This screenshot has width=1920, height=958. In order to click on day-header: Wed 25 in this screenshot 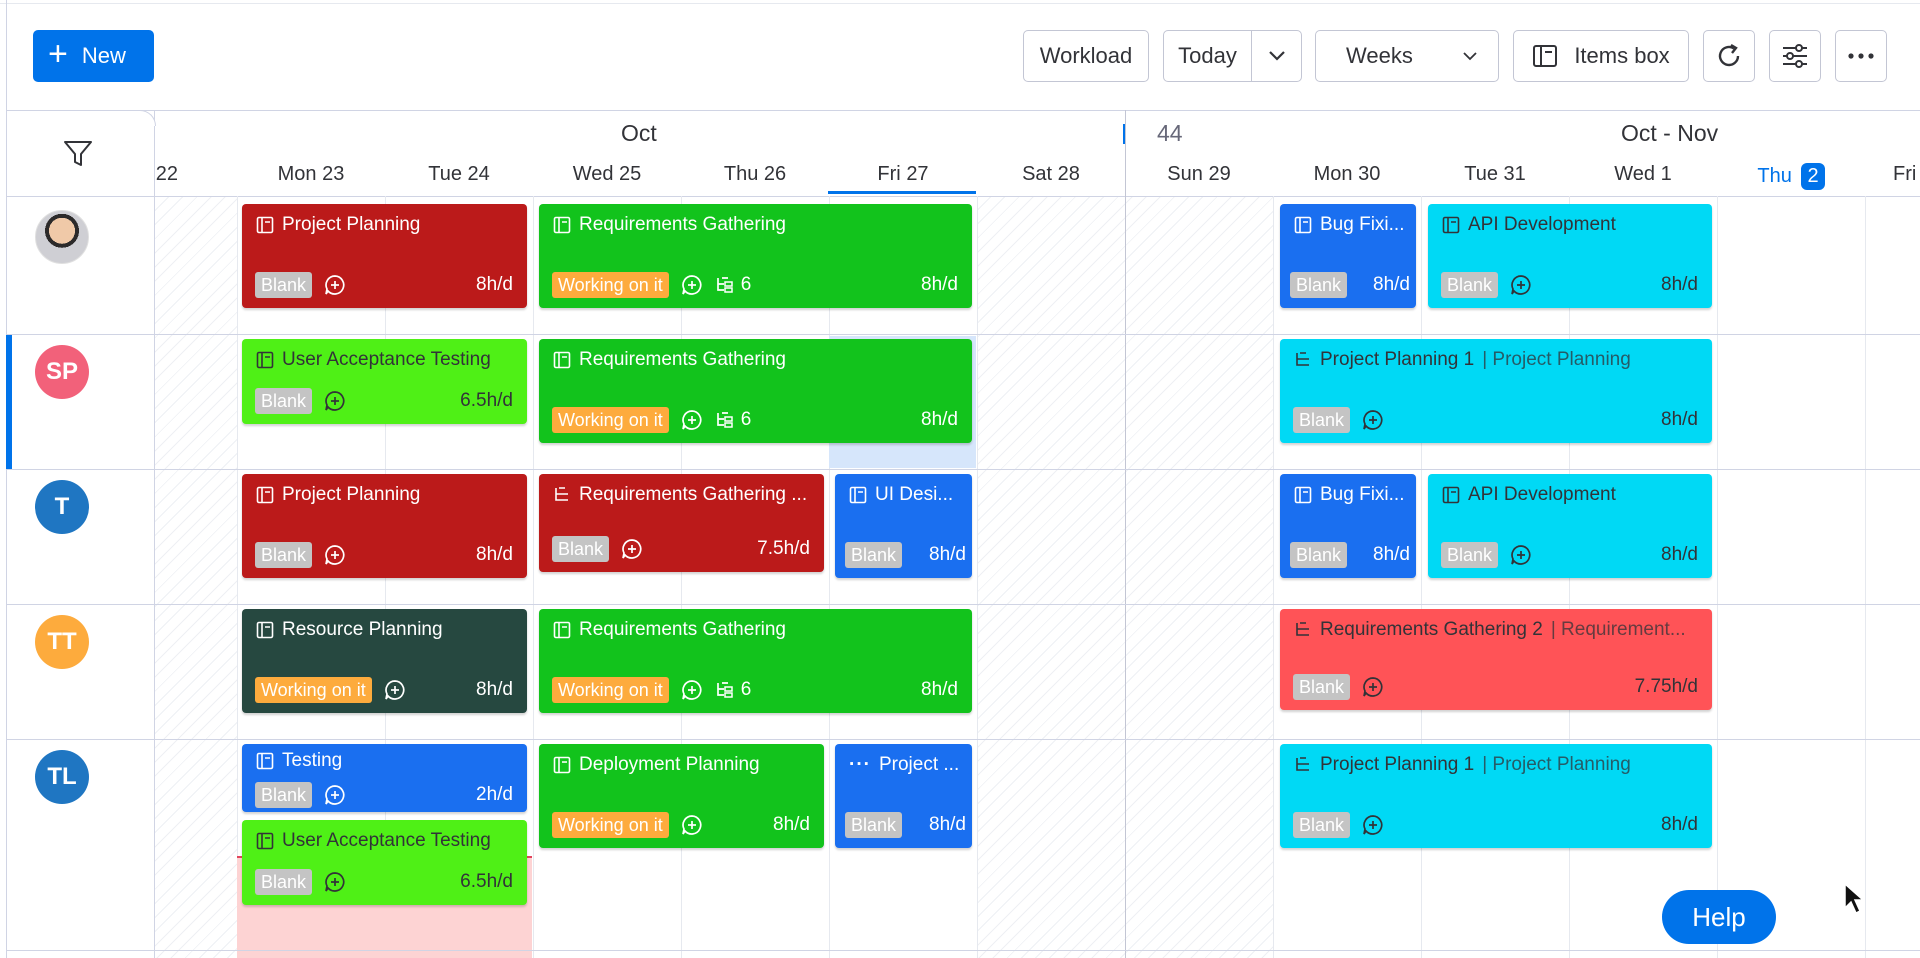, I will do `click(607, 174)`.